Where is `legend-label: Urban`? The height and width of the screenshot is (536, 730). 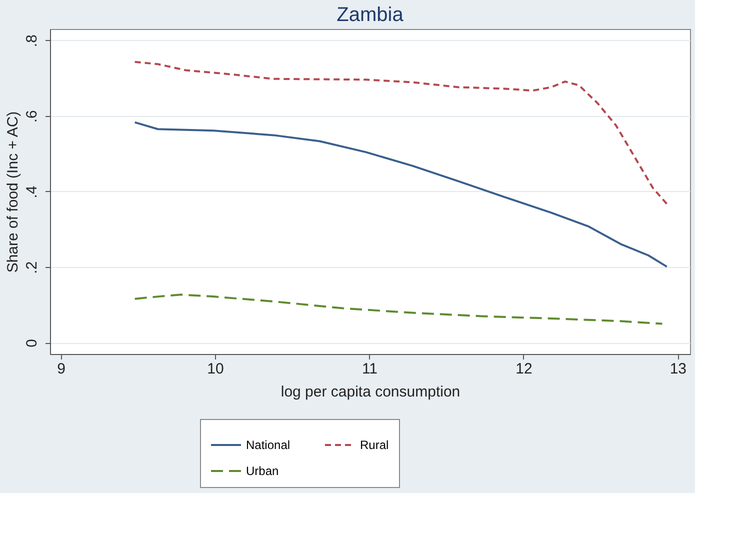 legend-label: Urban is located at coordinates (262, 471).